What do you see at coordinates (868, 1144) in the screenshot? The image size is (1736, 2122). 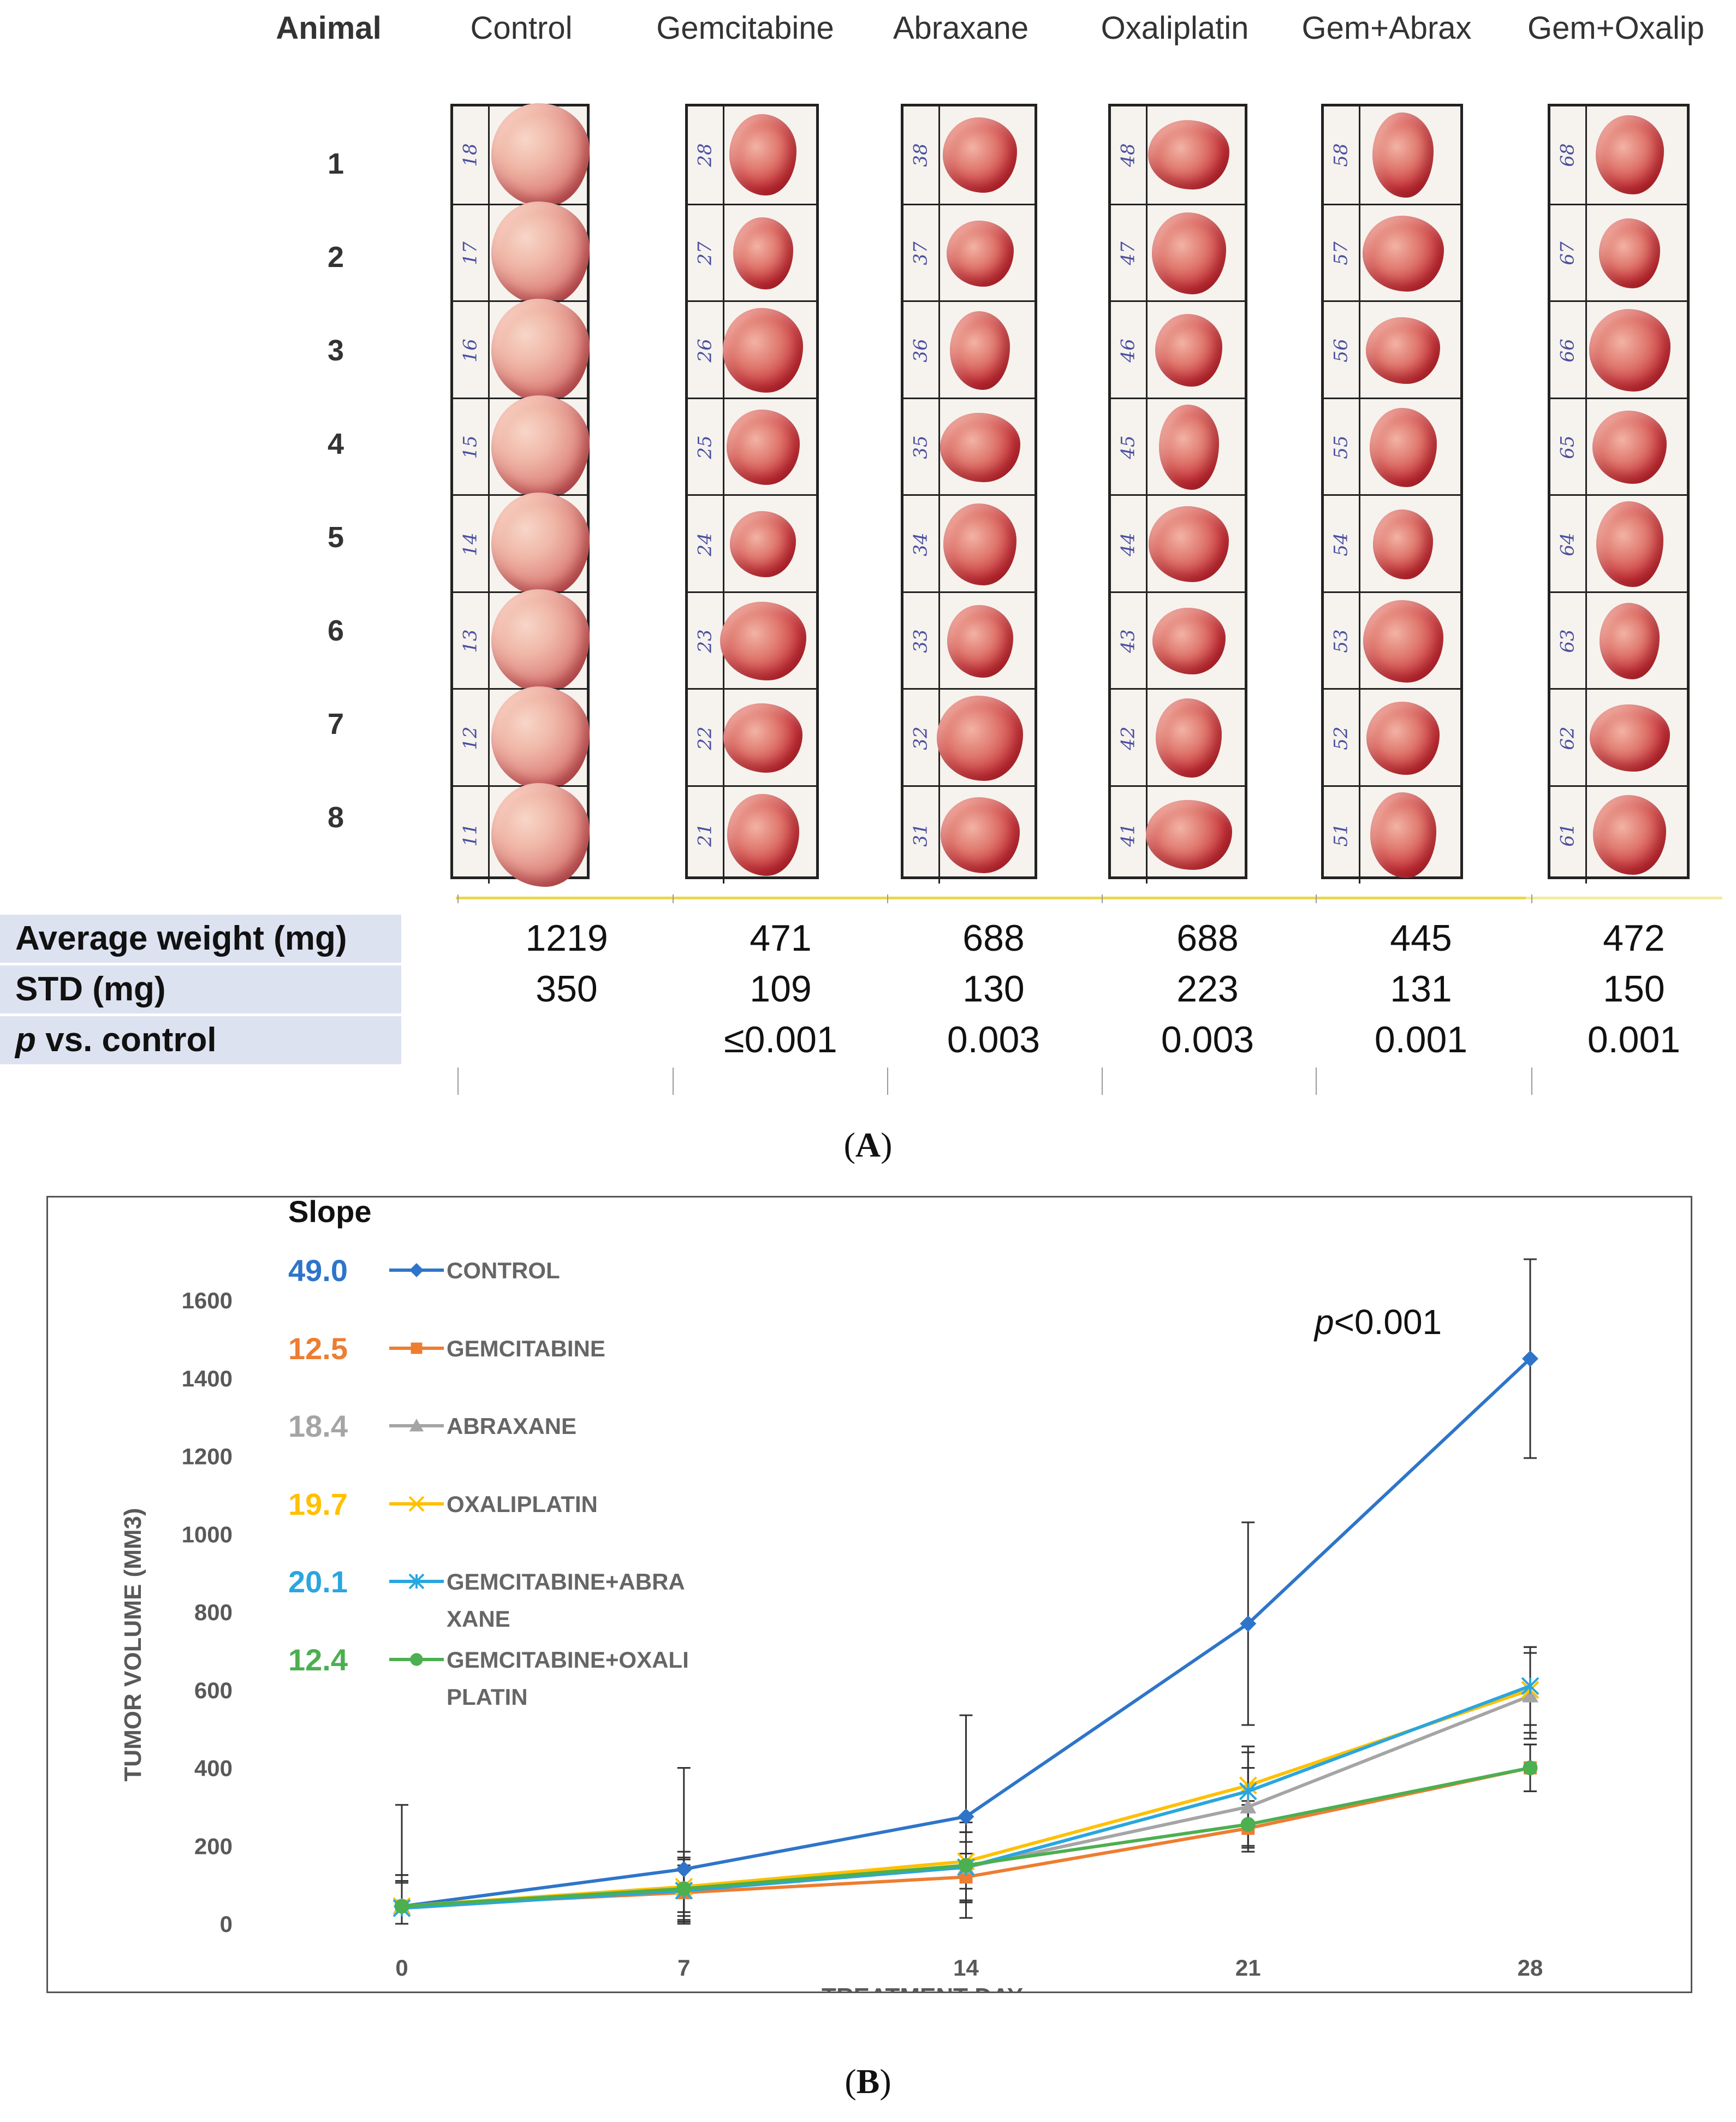 I see `panel-a-label: (A)` at bounding box center [868, 1144].